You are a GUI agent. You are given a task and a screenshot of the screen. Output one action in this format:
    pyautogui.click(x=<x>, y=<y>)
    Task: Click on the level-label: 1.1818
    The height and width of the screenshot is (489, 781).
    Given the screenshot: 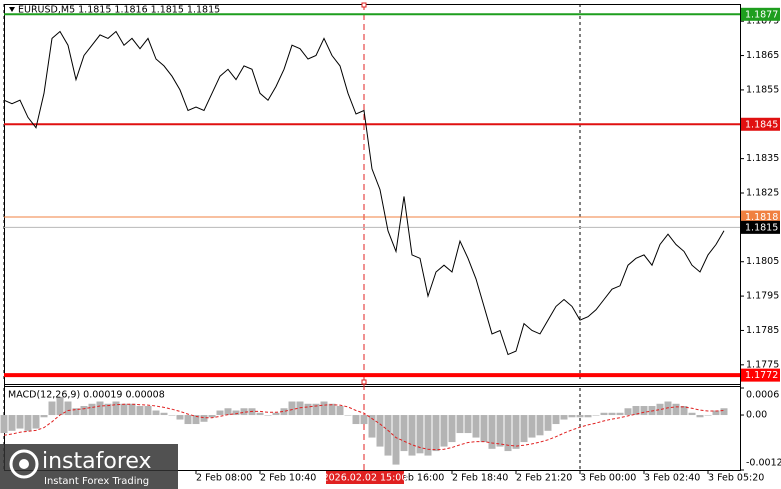 What is the action you would take?
    pyautogui.click(x=761, y=217)
    